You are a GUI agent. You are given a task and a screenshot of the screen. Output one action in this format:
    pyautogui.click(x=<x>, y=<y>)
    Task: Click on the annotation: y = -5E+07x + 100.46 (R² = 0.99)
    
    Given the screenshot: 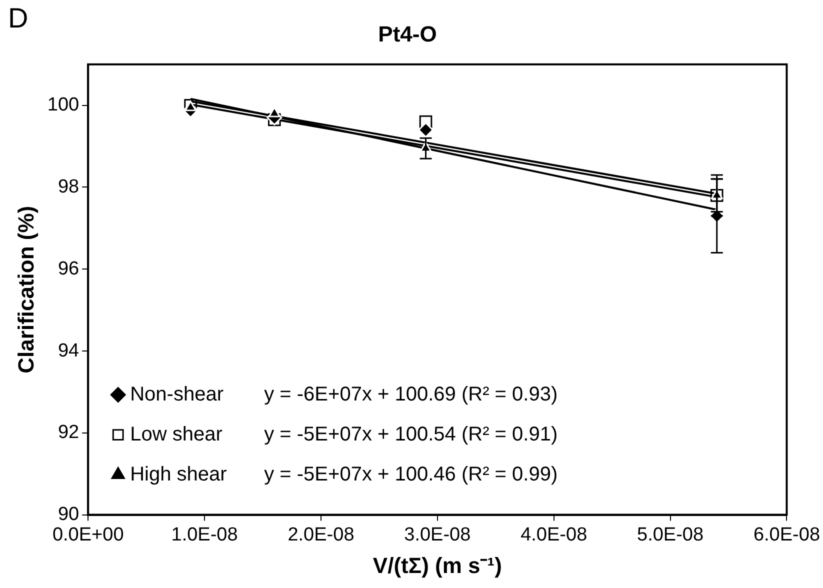 What is the action you would take?
    pyautogui.click(x=411, y=474)
    